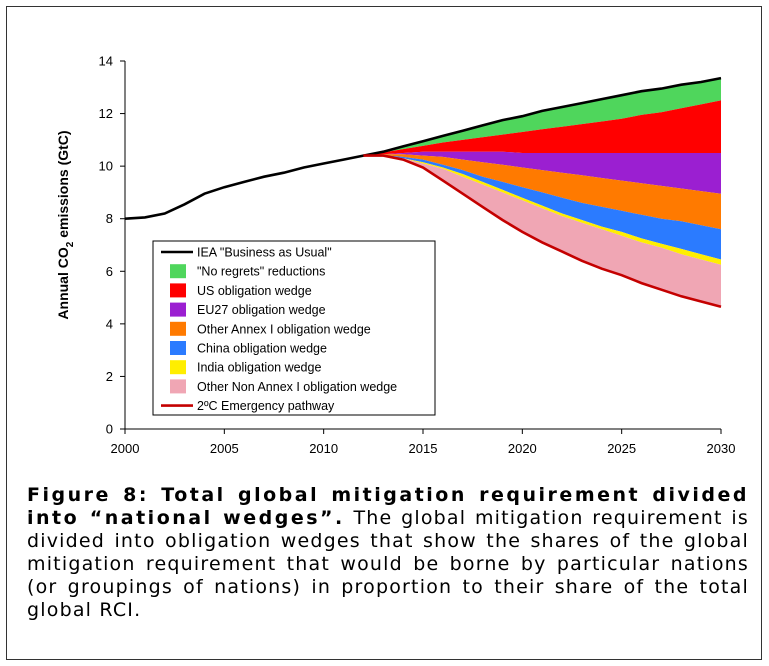 This screenshot has height=666, width=769. What do you see at coordinates (323, 448) in the screenshot?
I see `x-tick-label: 2010` at bounding box center [323, 448].